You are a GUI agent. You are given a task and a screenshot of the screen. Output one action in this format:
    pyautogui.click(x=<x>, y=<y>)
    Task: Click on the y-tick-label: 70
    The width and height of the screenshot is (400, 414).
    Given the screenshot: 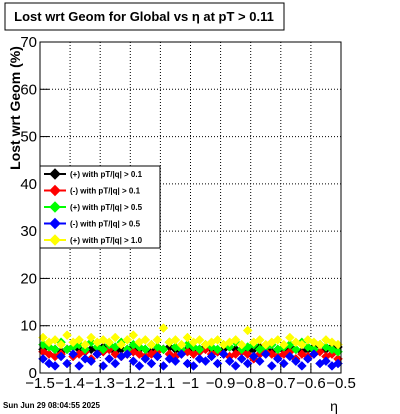 What is the action you would take?
    pyautogui.click(x=28, y=42)
    